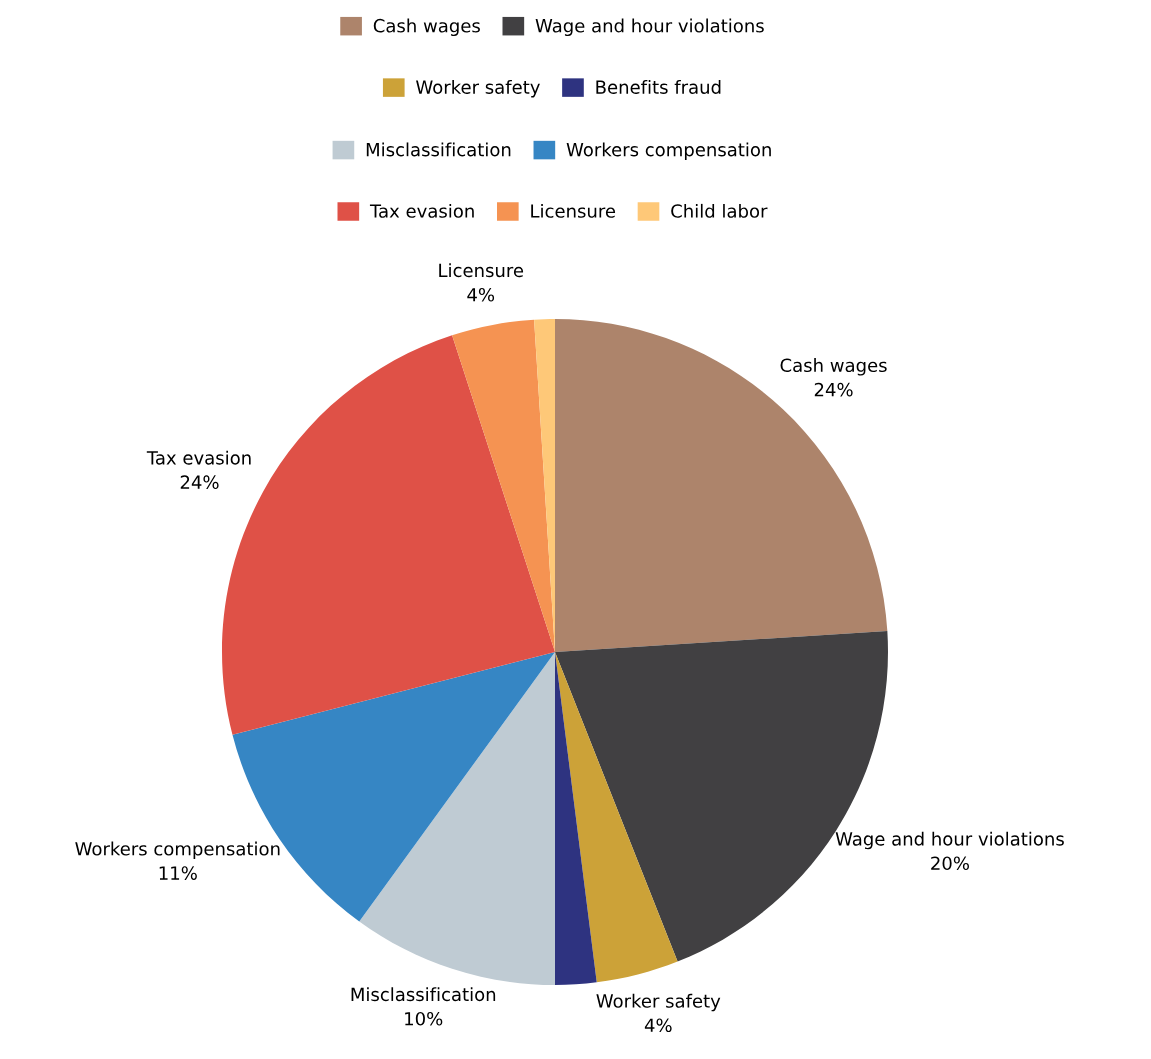 This screenshot has height=1059, width=1151. Describe the element at coordinates (658, 86) in the screenshot. I see `legend-label: Benefits fraud` at that location.